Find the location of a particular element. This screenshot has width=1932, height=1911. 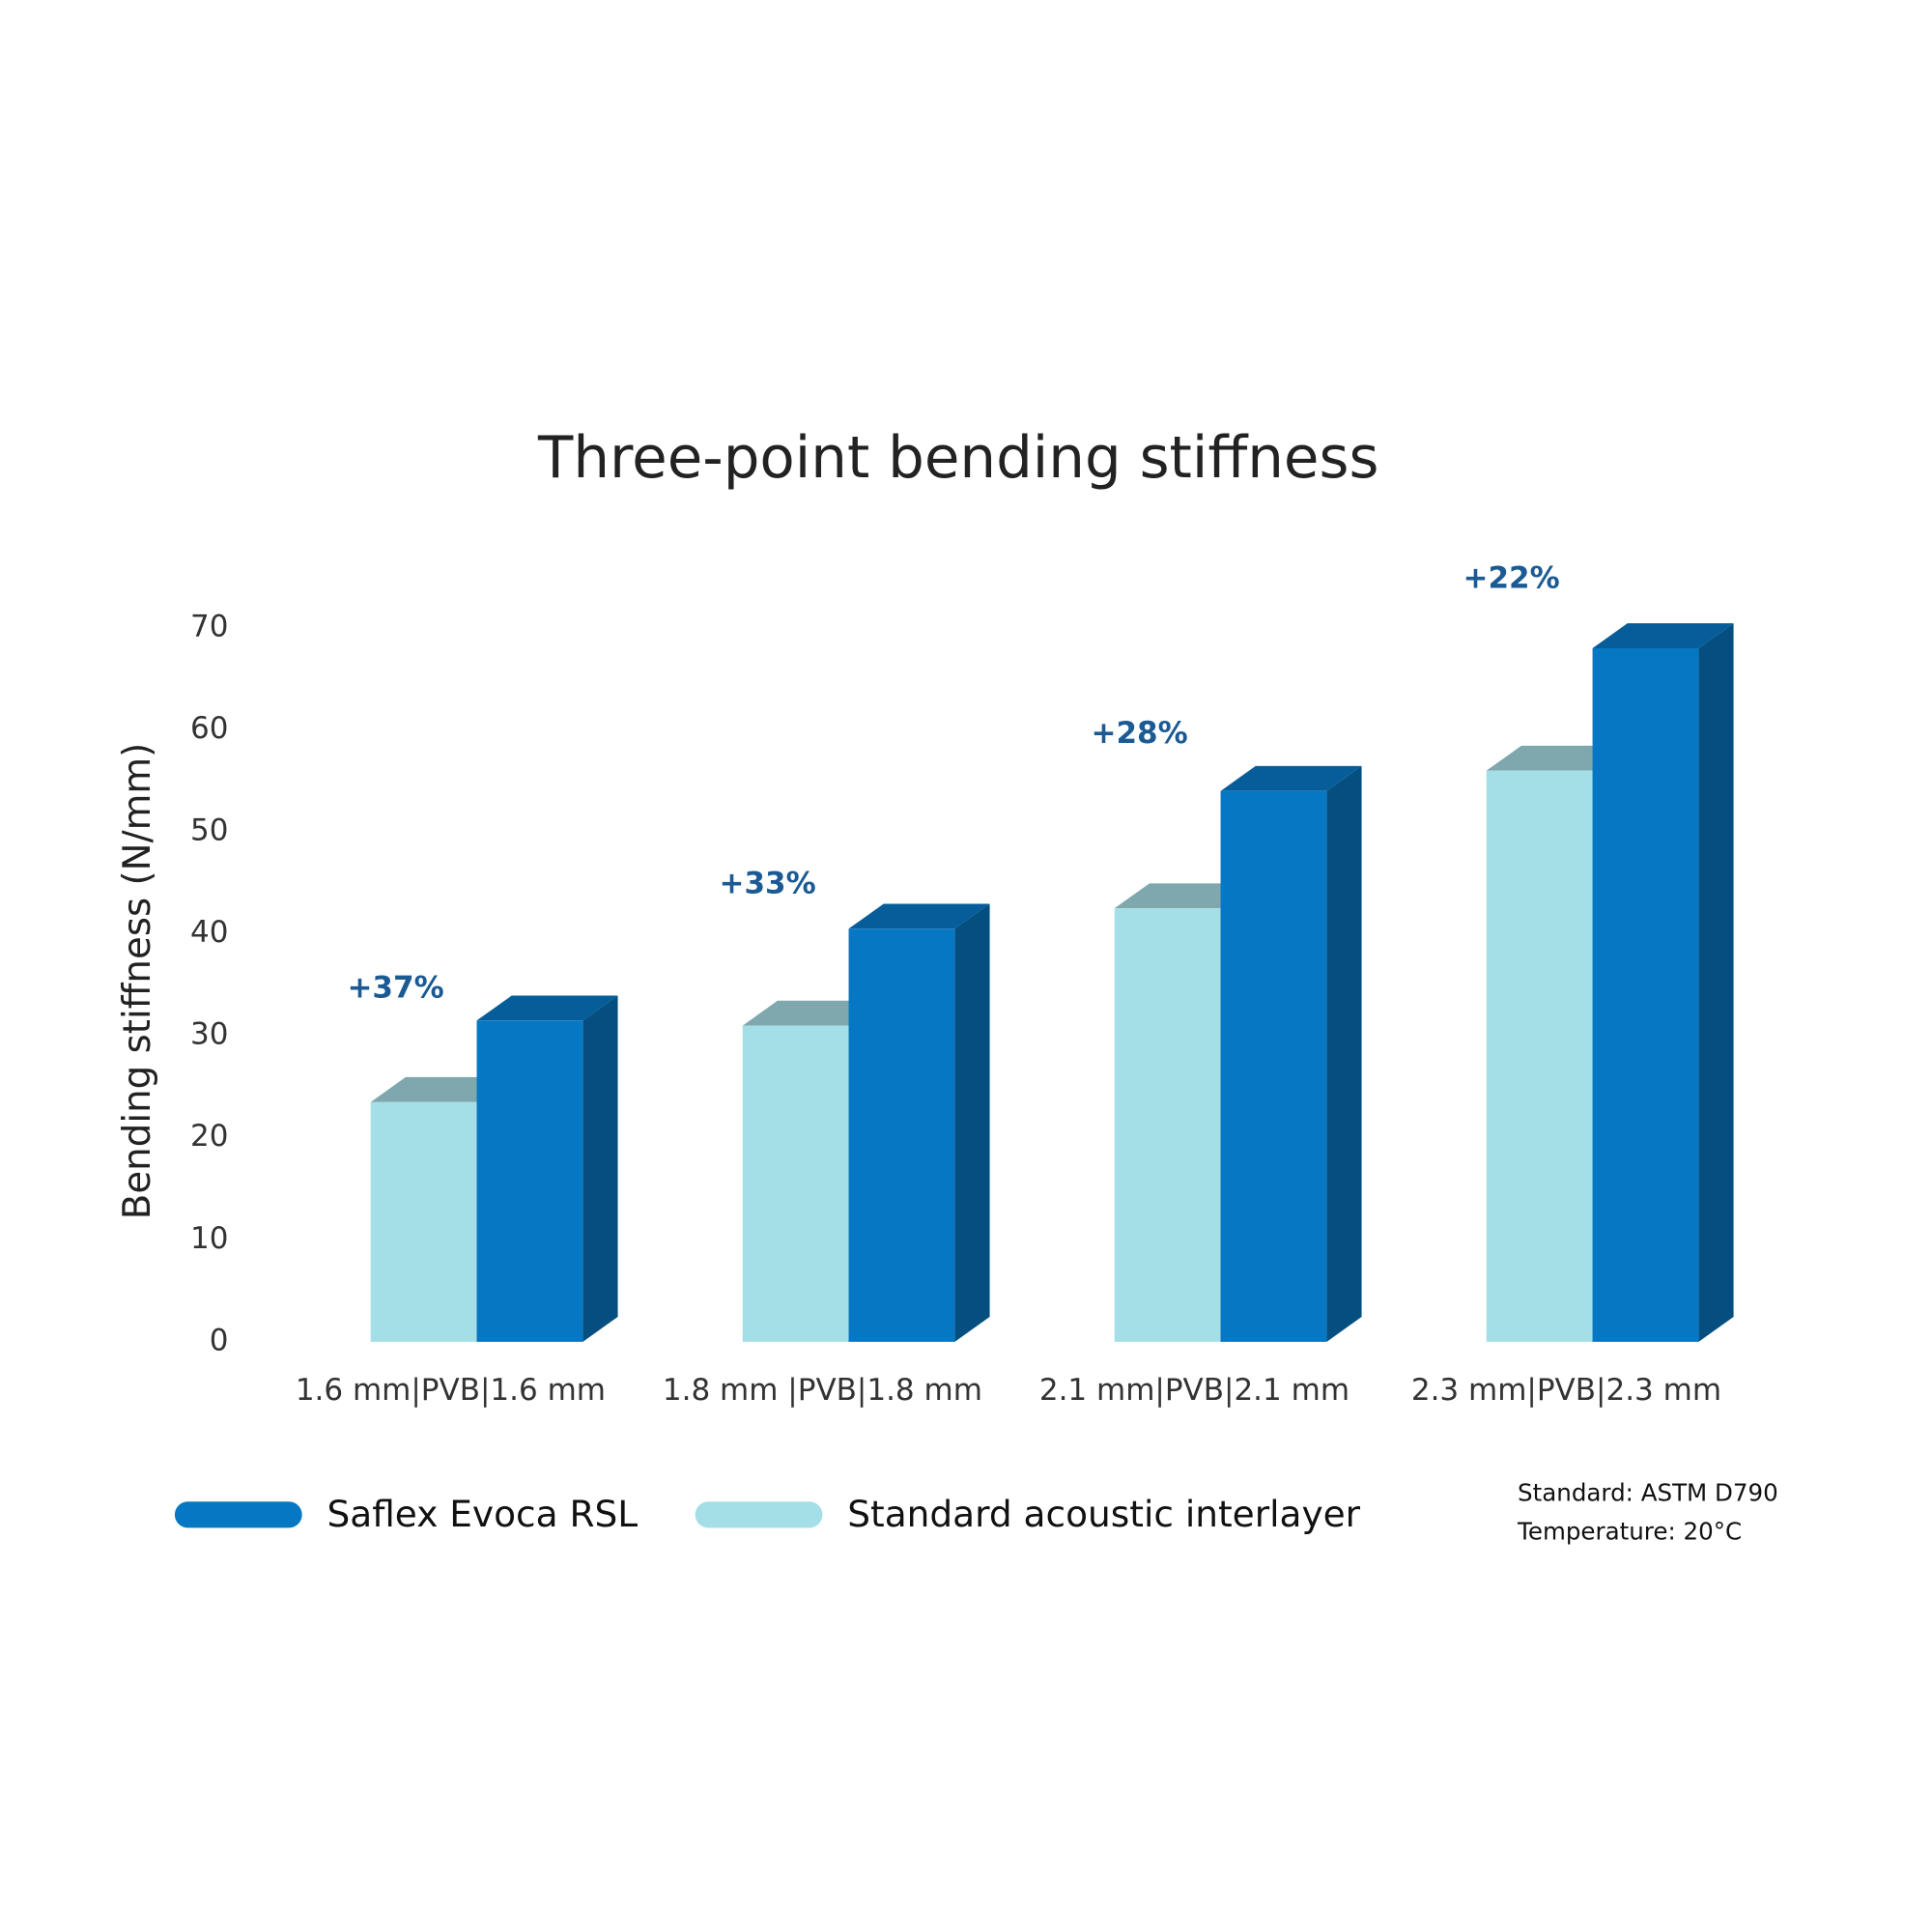

x-tick-label: 2.1 mm|PVB|2.1 mm is located at coordinates (1194, 1390).